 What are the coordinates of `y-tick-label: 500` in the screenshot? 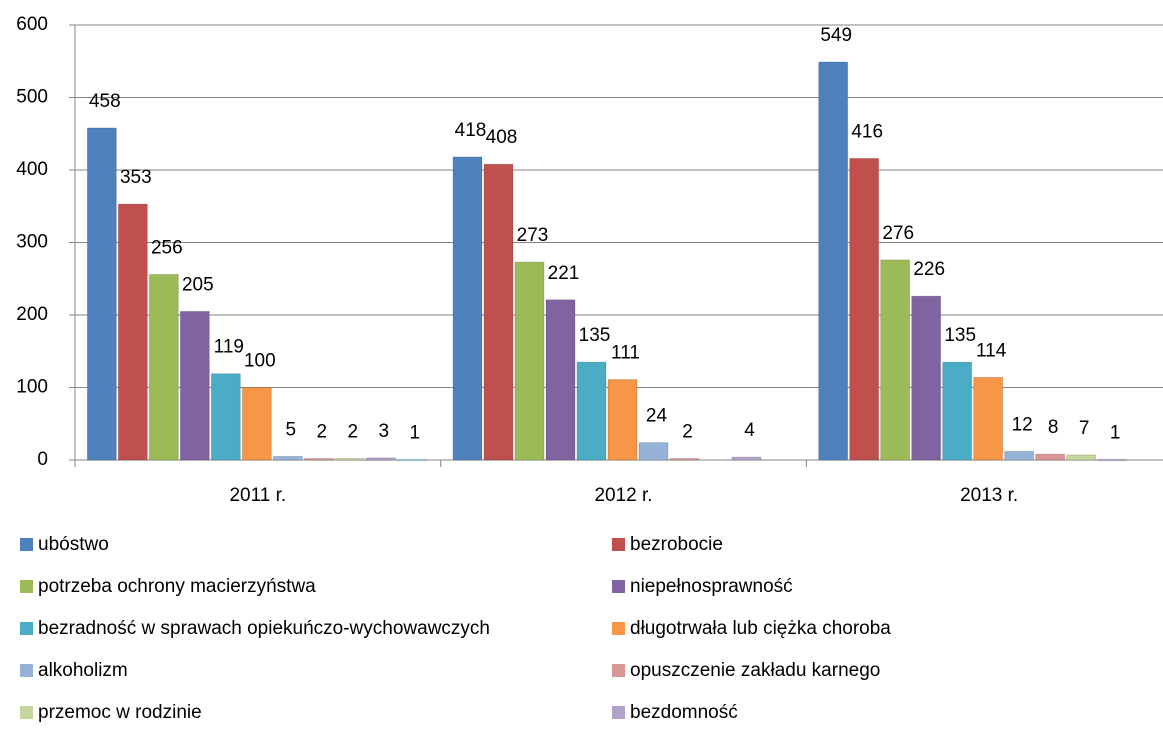 It's located at (32, 97).